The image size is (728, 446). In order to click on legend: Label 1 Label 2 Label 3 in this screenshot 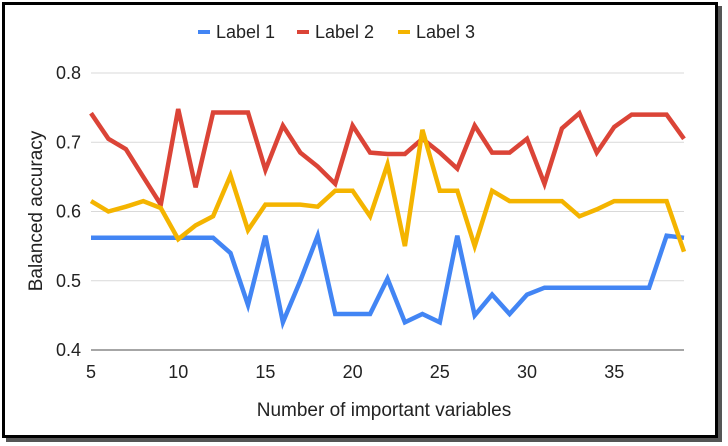, I will do `click(336, 32)`.